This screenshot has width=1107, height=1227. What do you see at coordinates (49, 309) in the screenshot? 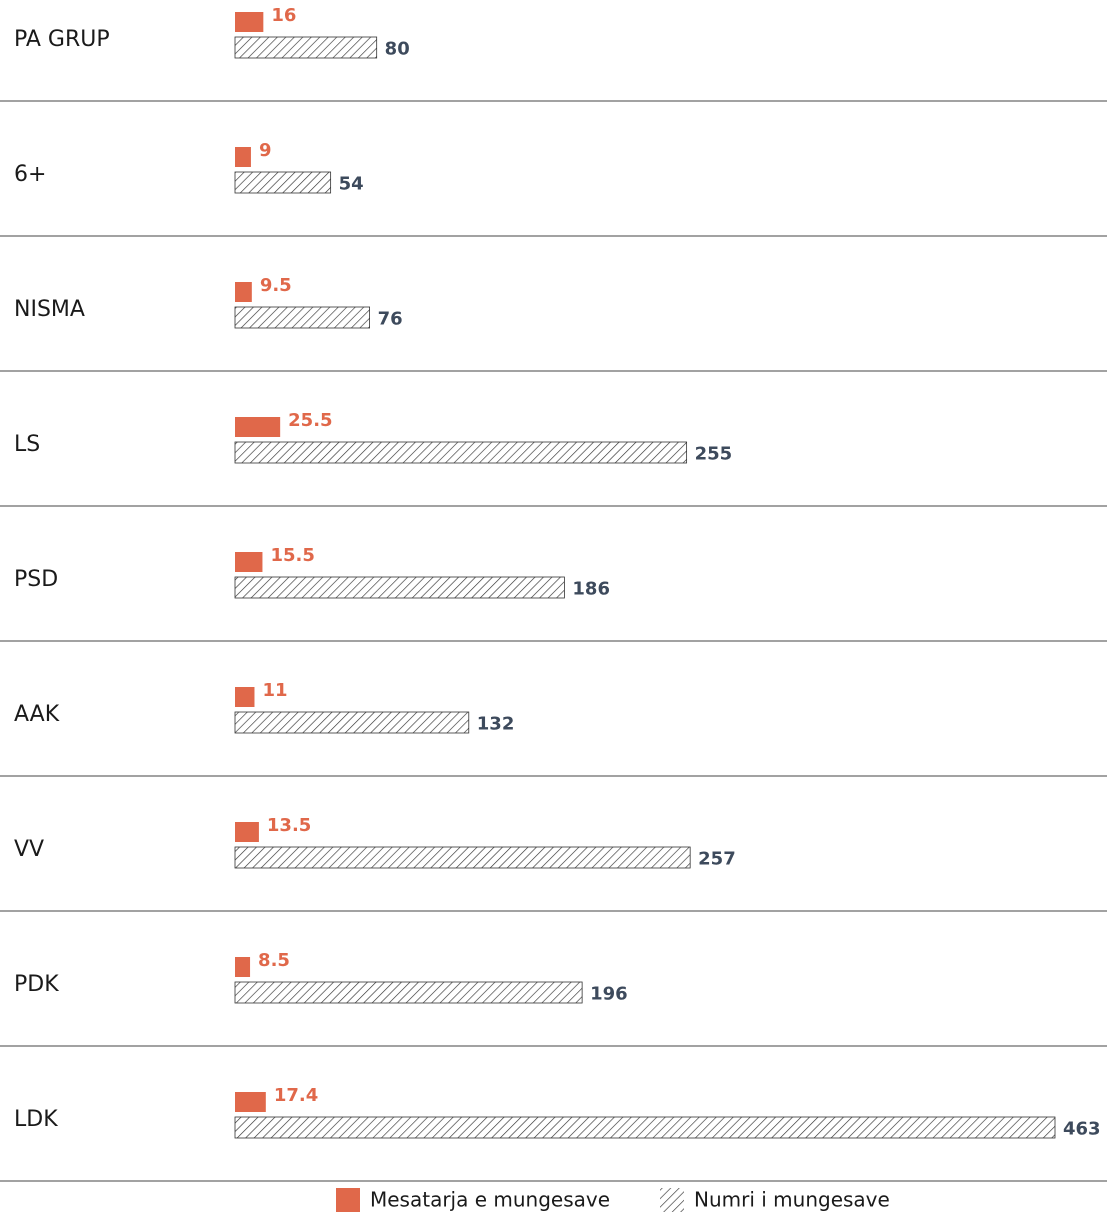
I see `category-label: NISMA` at bounding box center [49, 309].